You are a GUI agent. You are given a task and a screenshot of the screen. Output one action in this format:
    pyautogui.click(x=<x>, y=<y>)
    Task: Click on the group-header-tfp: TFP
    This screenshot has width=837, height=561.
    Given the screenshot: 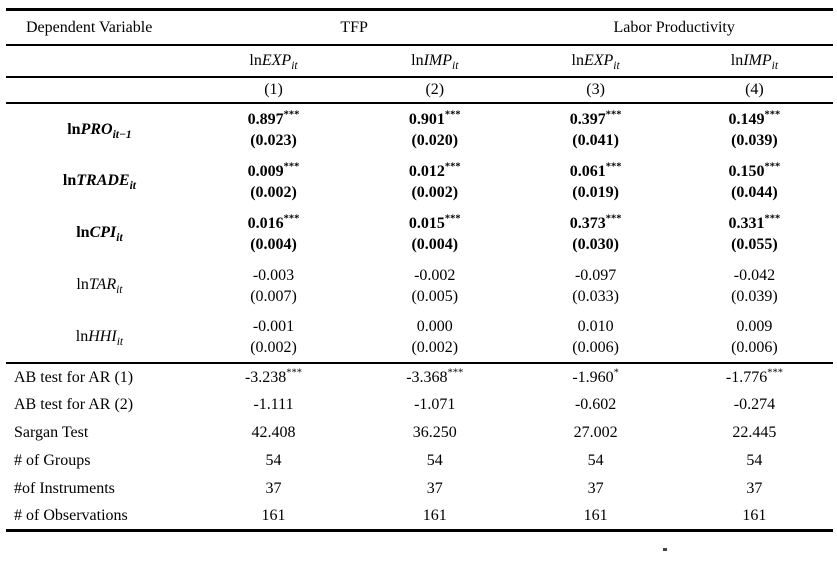 What is the action you would take?
    pyautogui.click(x=354, y=27)
    